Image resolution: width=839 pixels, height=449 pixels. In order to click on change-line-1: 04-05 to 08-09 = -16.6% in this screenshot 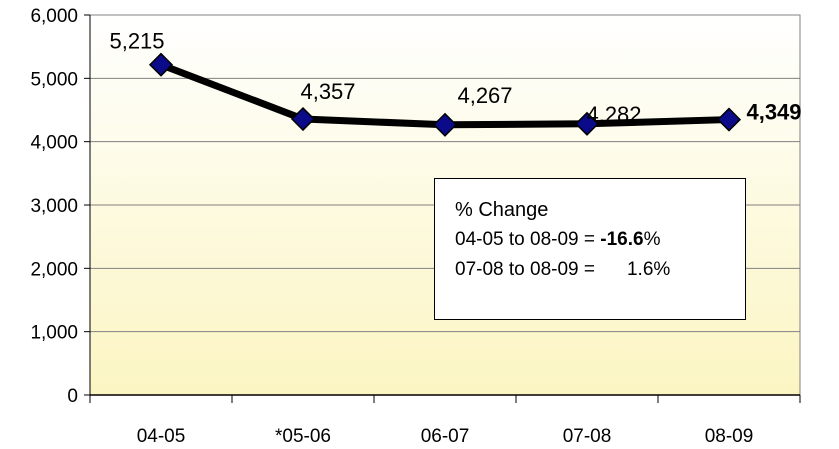, I will do `click(600, 240)`.